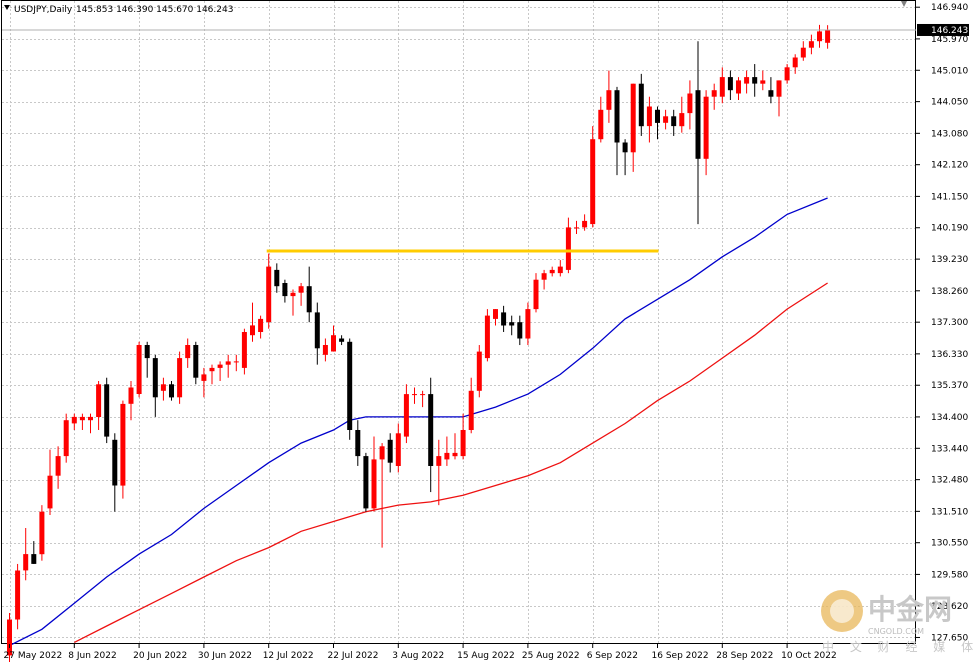 Image resolution: width=976 pixels, height=664 pixels. I want to click on price-tick-label: 136.330, so click(949, 355).